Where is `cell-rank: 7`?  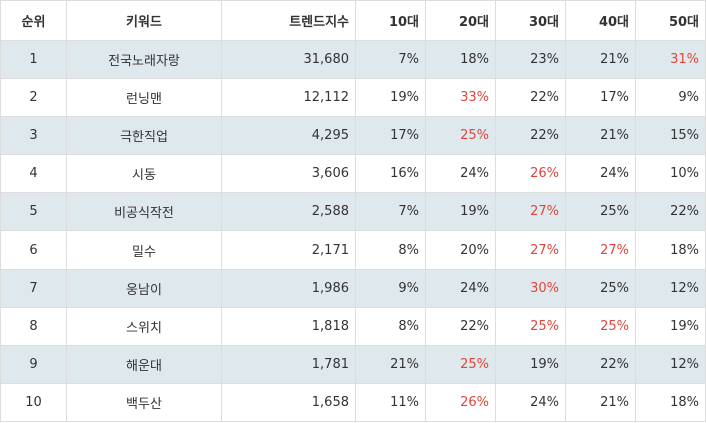 cell-rank: 7 is located at coordinates (33, 288).